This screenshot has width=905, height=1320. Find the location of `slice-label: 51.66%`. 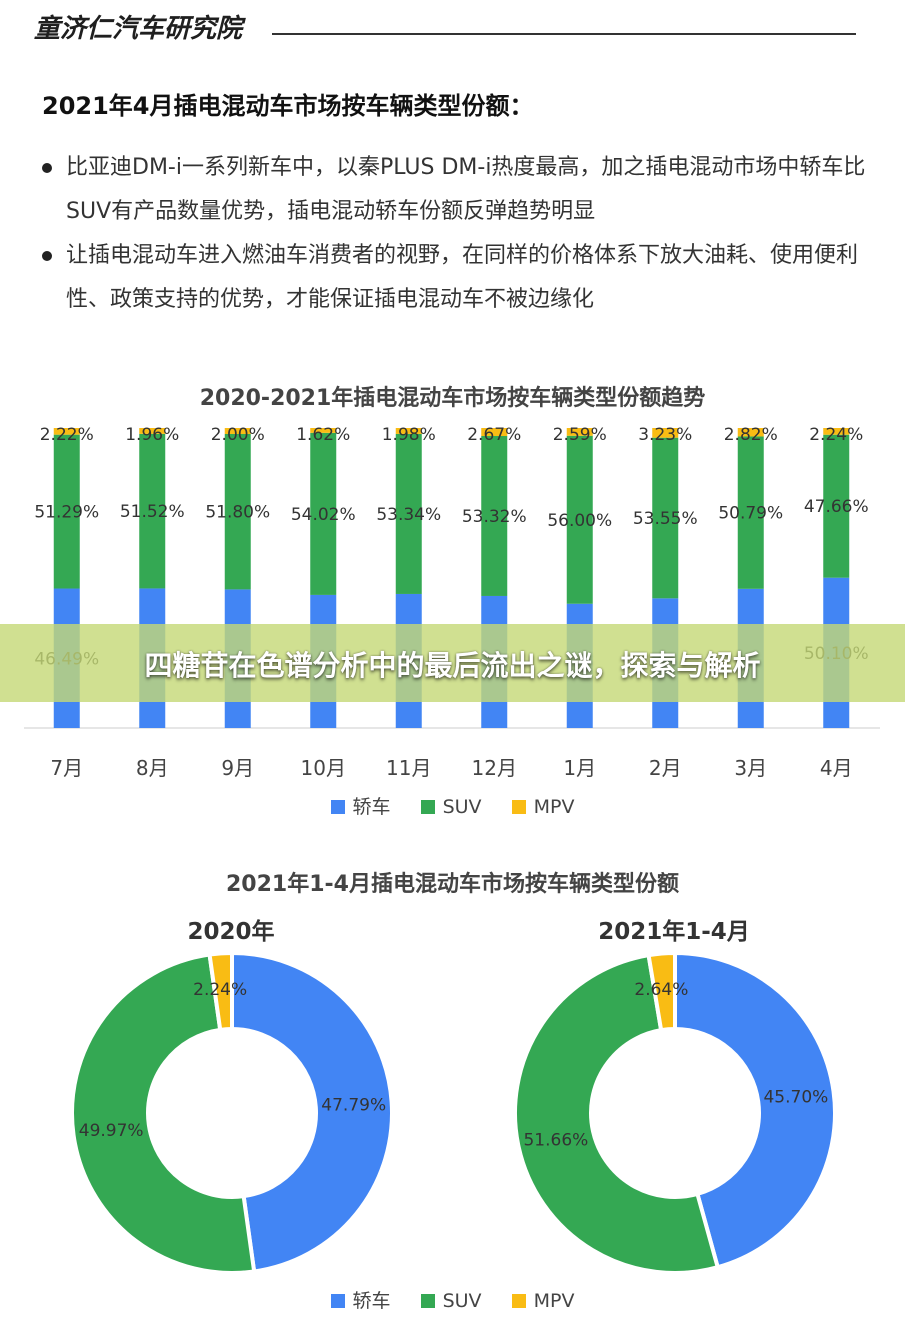

slice-label: 51.66% is located at coordinates (555, 1140).